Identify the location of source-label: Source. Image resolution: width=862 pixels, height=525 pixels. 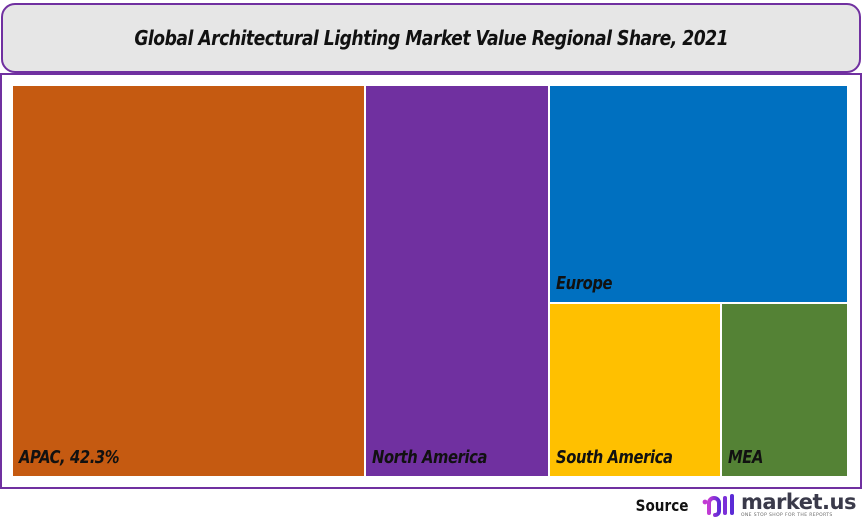
(662, 505).